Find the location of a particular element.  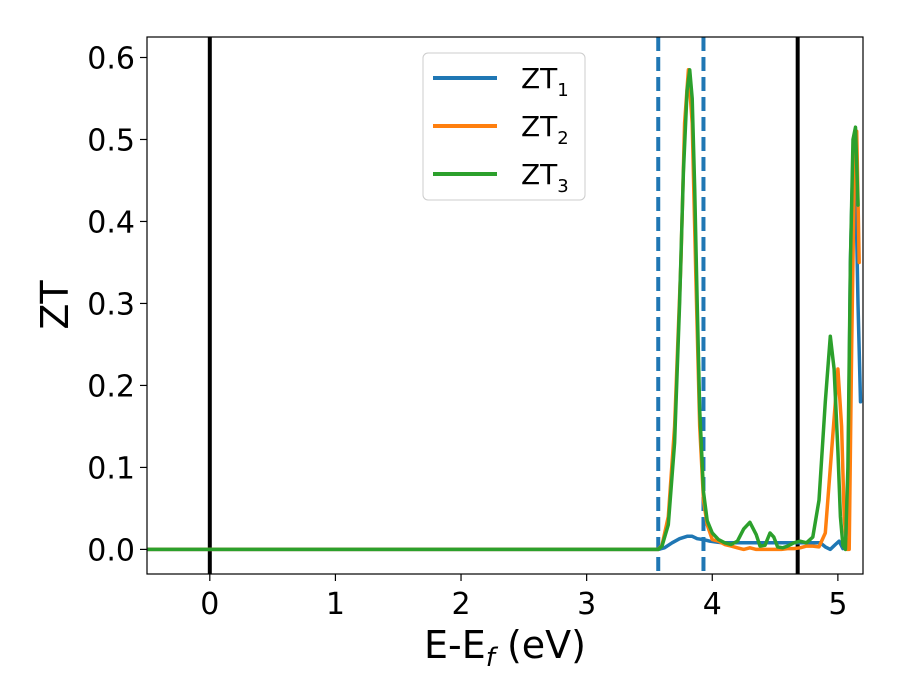

legend: ZT1 ZT2 ZT3 is located at coordinates (504, 126).